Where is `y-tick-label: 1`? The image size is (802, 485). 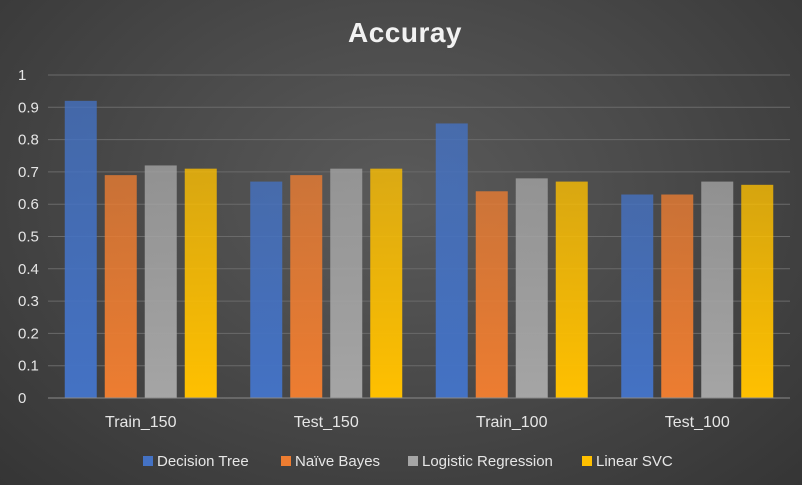 y-tick-label: 1 is located at coordinates (22, 75).